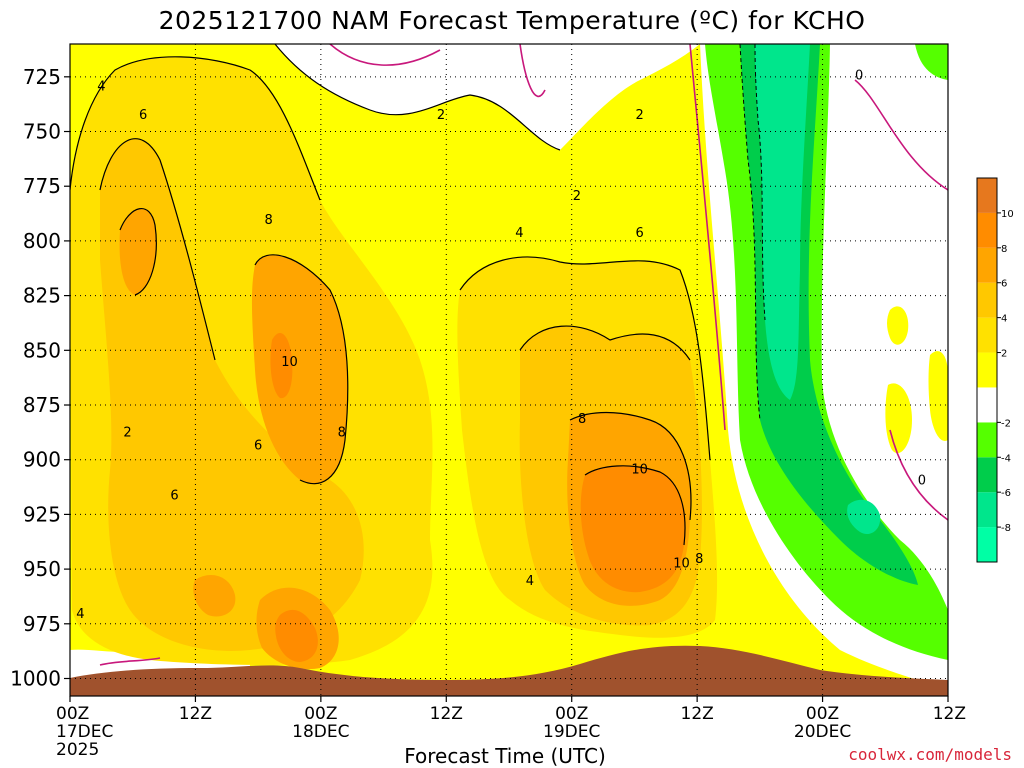 This screenshot has height=768, width=1024. What do you see at coordinates (930, 754) in the screenshot?
I see `credit-link: coolwx.com/models` at bounding box center [930, 754].